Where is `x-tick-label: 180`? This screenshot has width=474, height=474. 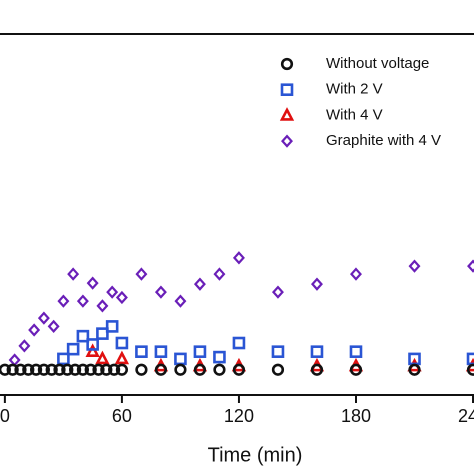
x-tick-label: 180 is located at coordinates (356, 416).